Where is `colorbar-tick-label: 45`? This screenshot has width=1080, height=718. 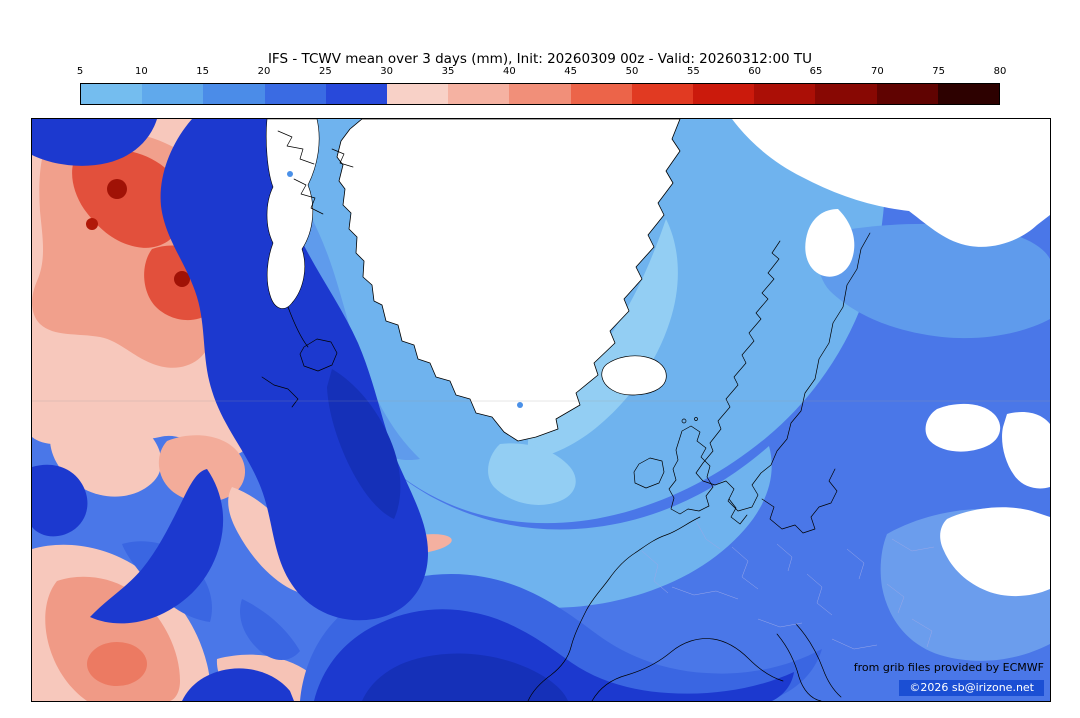
colorbar-tick-label: 45 is located at coordinates (571, 71).